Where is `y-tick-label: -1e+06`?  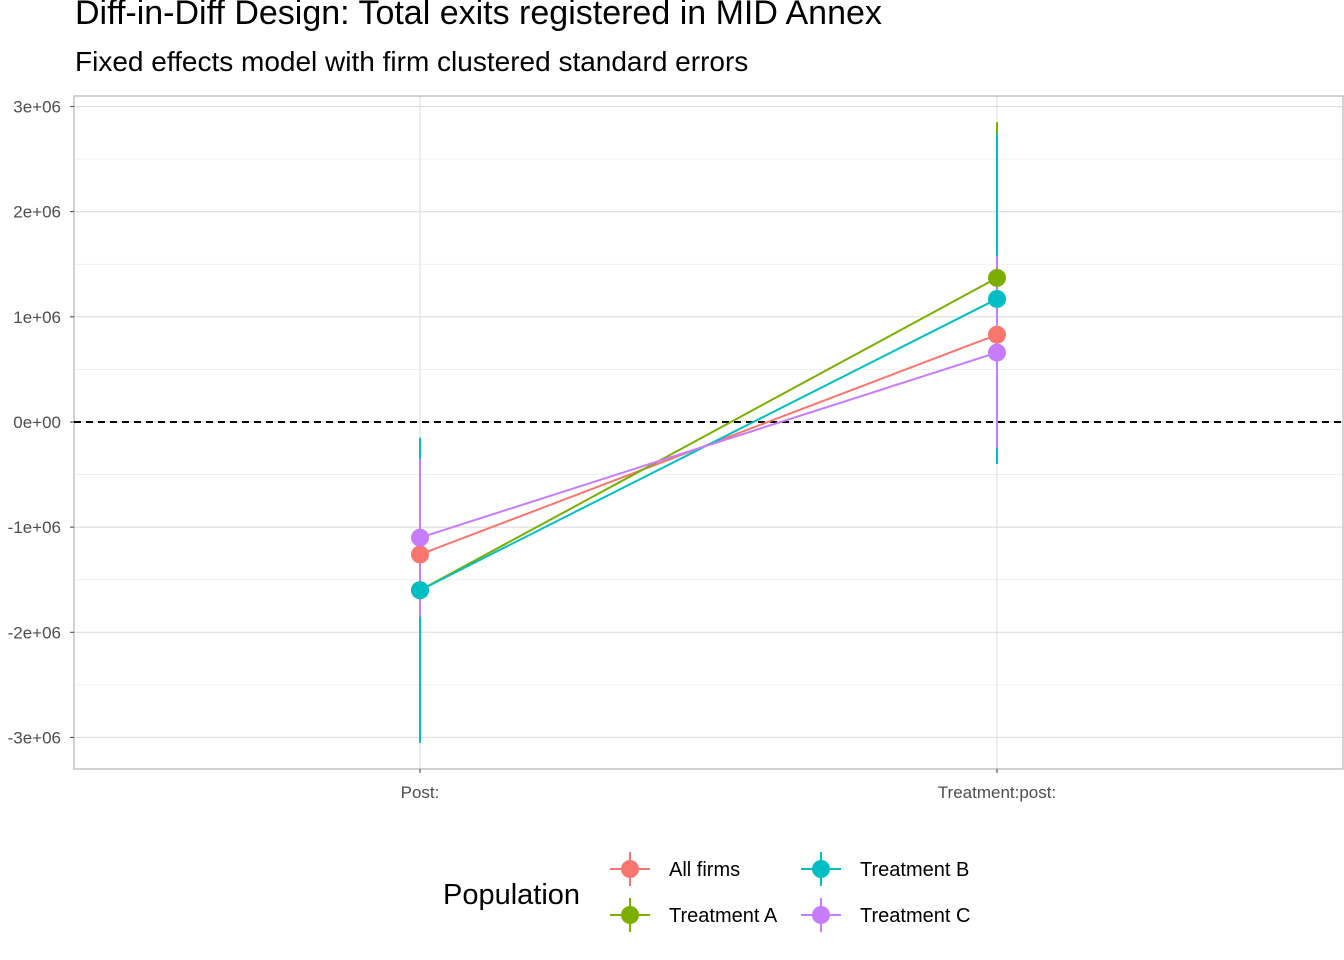
y-tick-label: -1e+06 is located at coordinates (34, 527).